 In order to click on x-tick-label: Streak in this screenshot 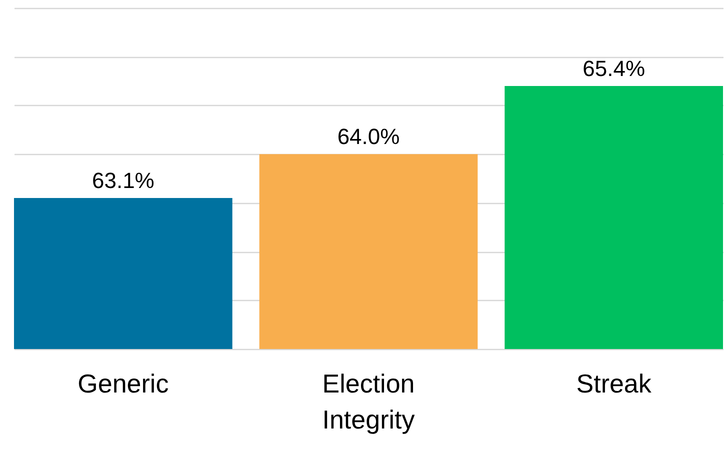, I will do `click(614, 383)`.